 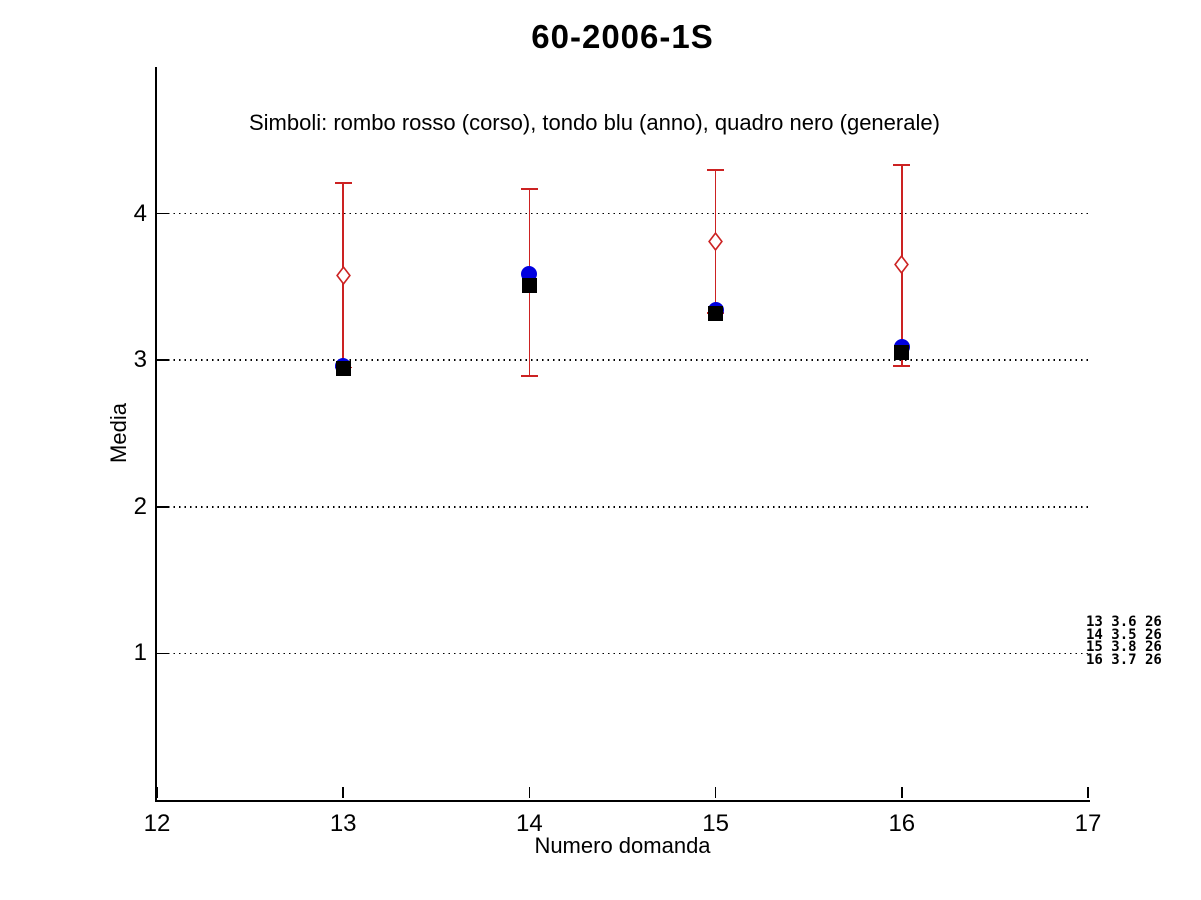 I want to click on annotation-block: 13 3.6 26 14 3.5 26 15 3.8 26 16 3.7 26, so click(x=1124, y=641).